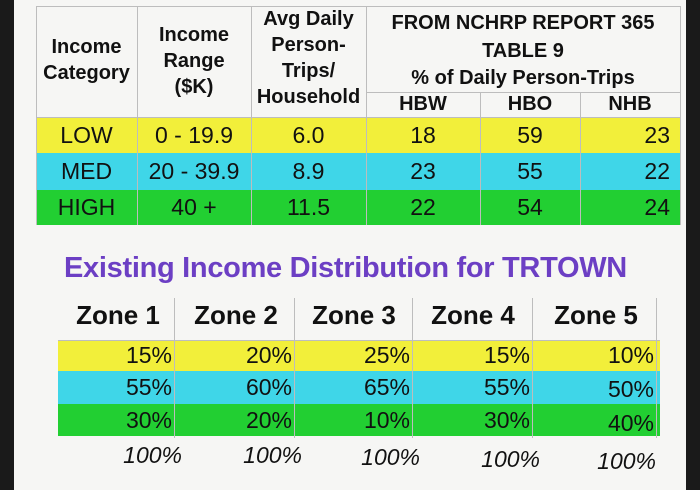  What do you see at coordinates (523, 51) in the screenshot?
I see `header-source-line2: TABLE 9` at bounding box center [523, 51].